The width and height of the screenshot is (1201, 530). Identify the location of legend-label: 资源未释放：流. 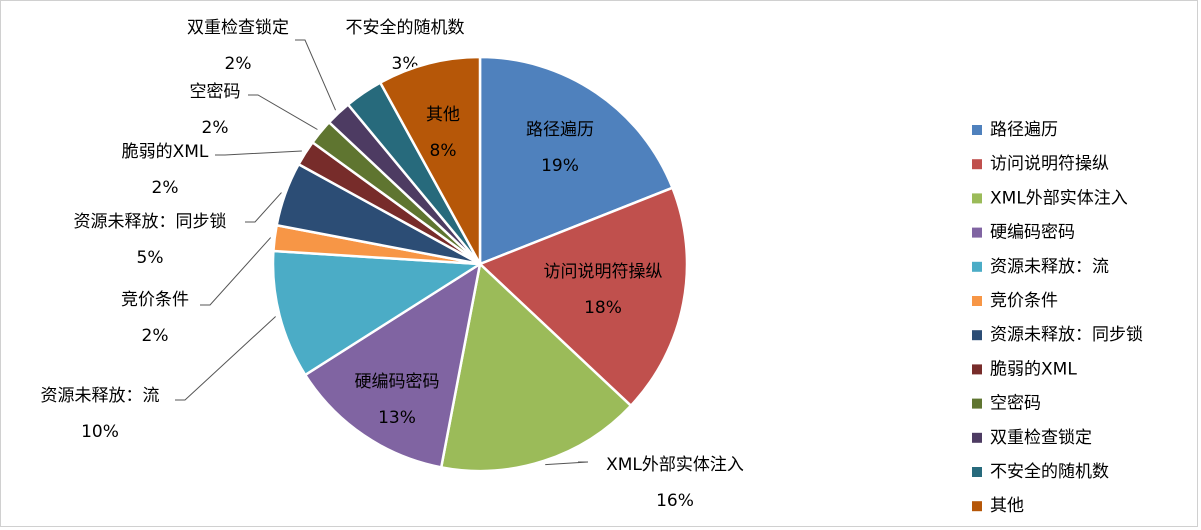
(1049, 267).